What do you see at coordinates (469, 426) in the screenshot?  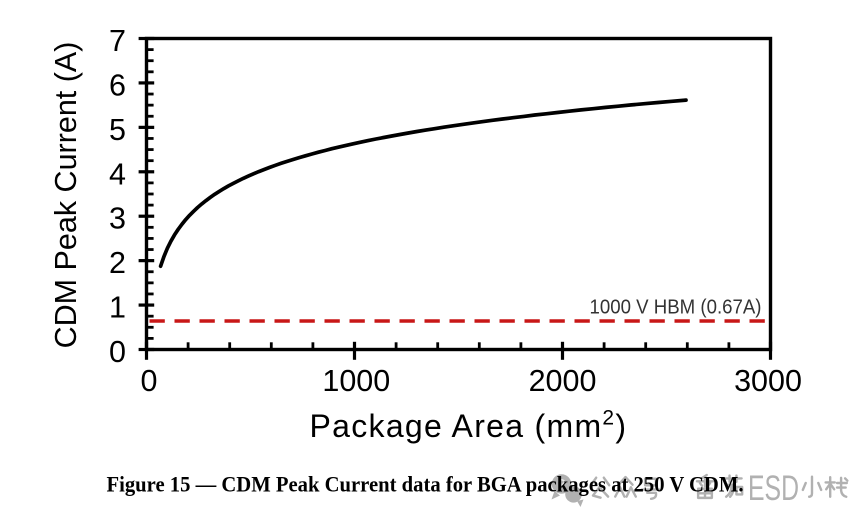 I see `svg-text: Package Area (mm2)` at bounding box center [469, 426].